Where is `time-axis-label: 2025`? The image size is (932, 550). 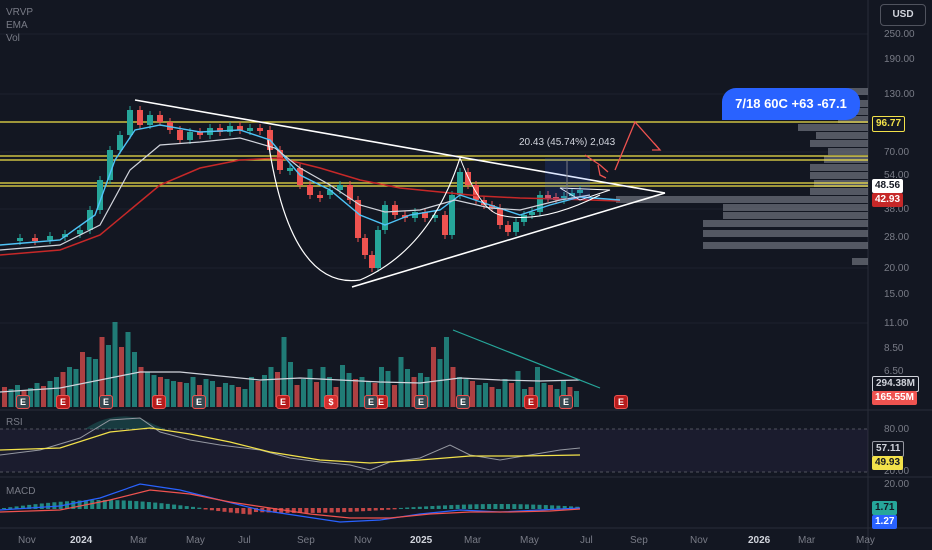
time-axis-label: 2025 is located at coordinates (421, 540).